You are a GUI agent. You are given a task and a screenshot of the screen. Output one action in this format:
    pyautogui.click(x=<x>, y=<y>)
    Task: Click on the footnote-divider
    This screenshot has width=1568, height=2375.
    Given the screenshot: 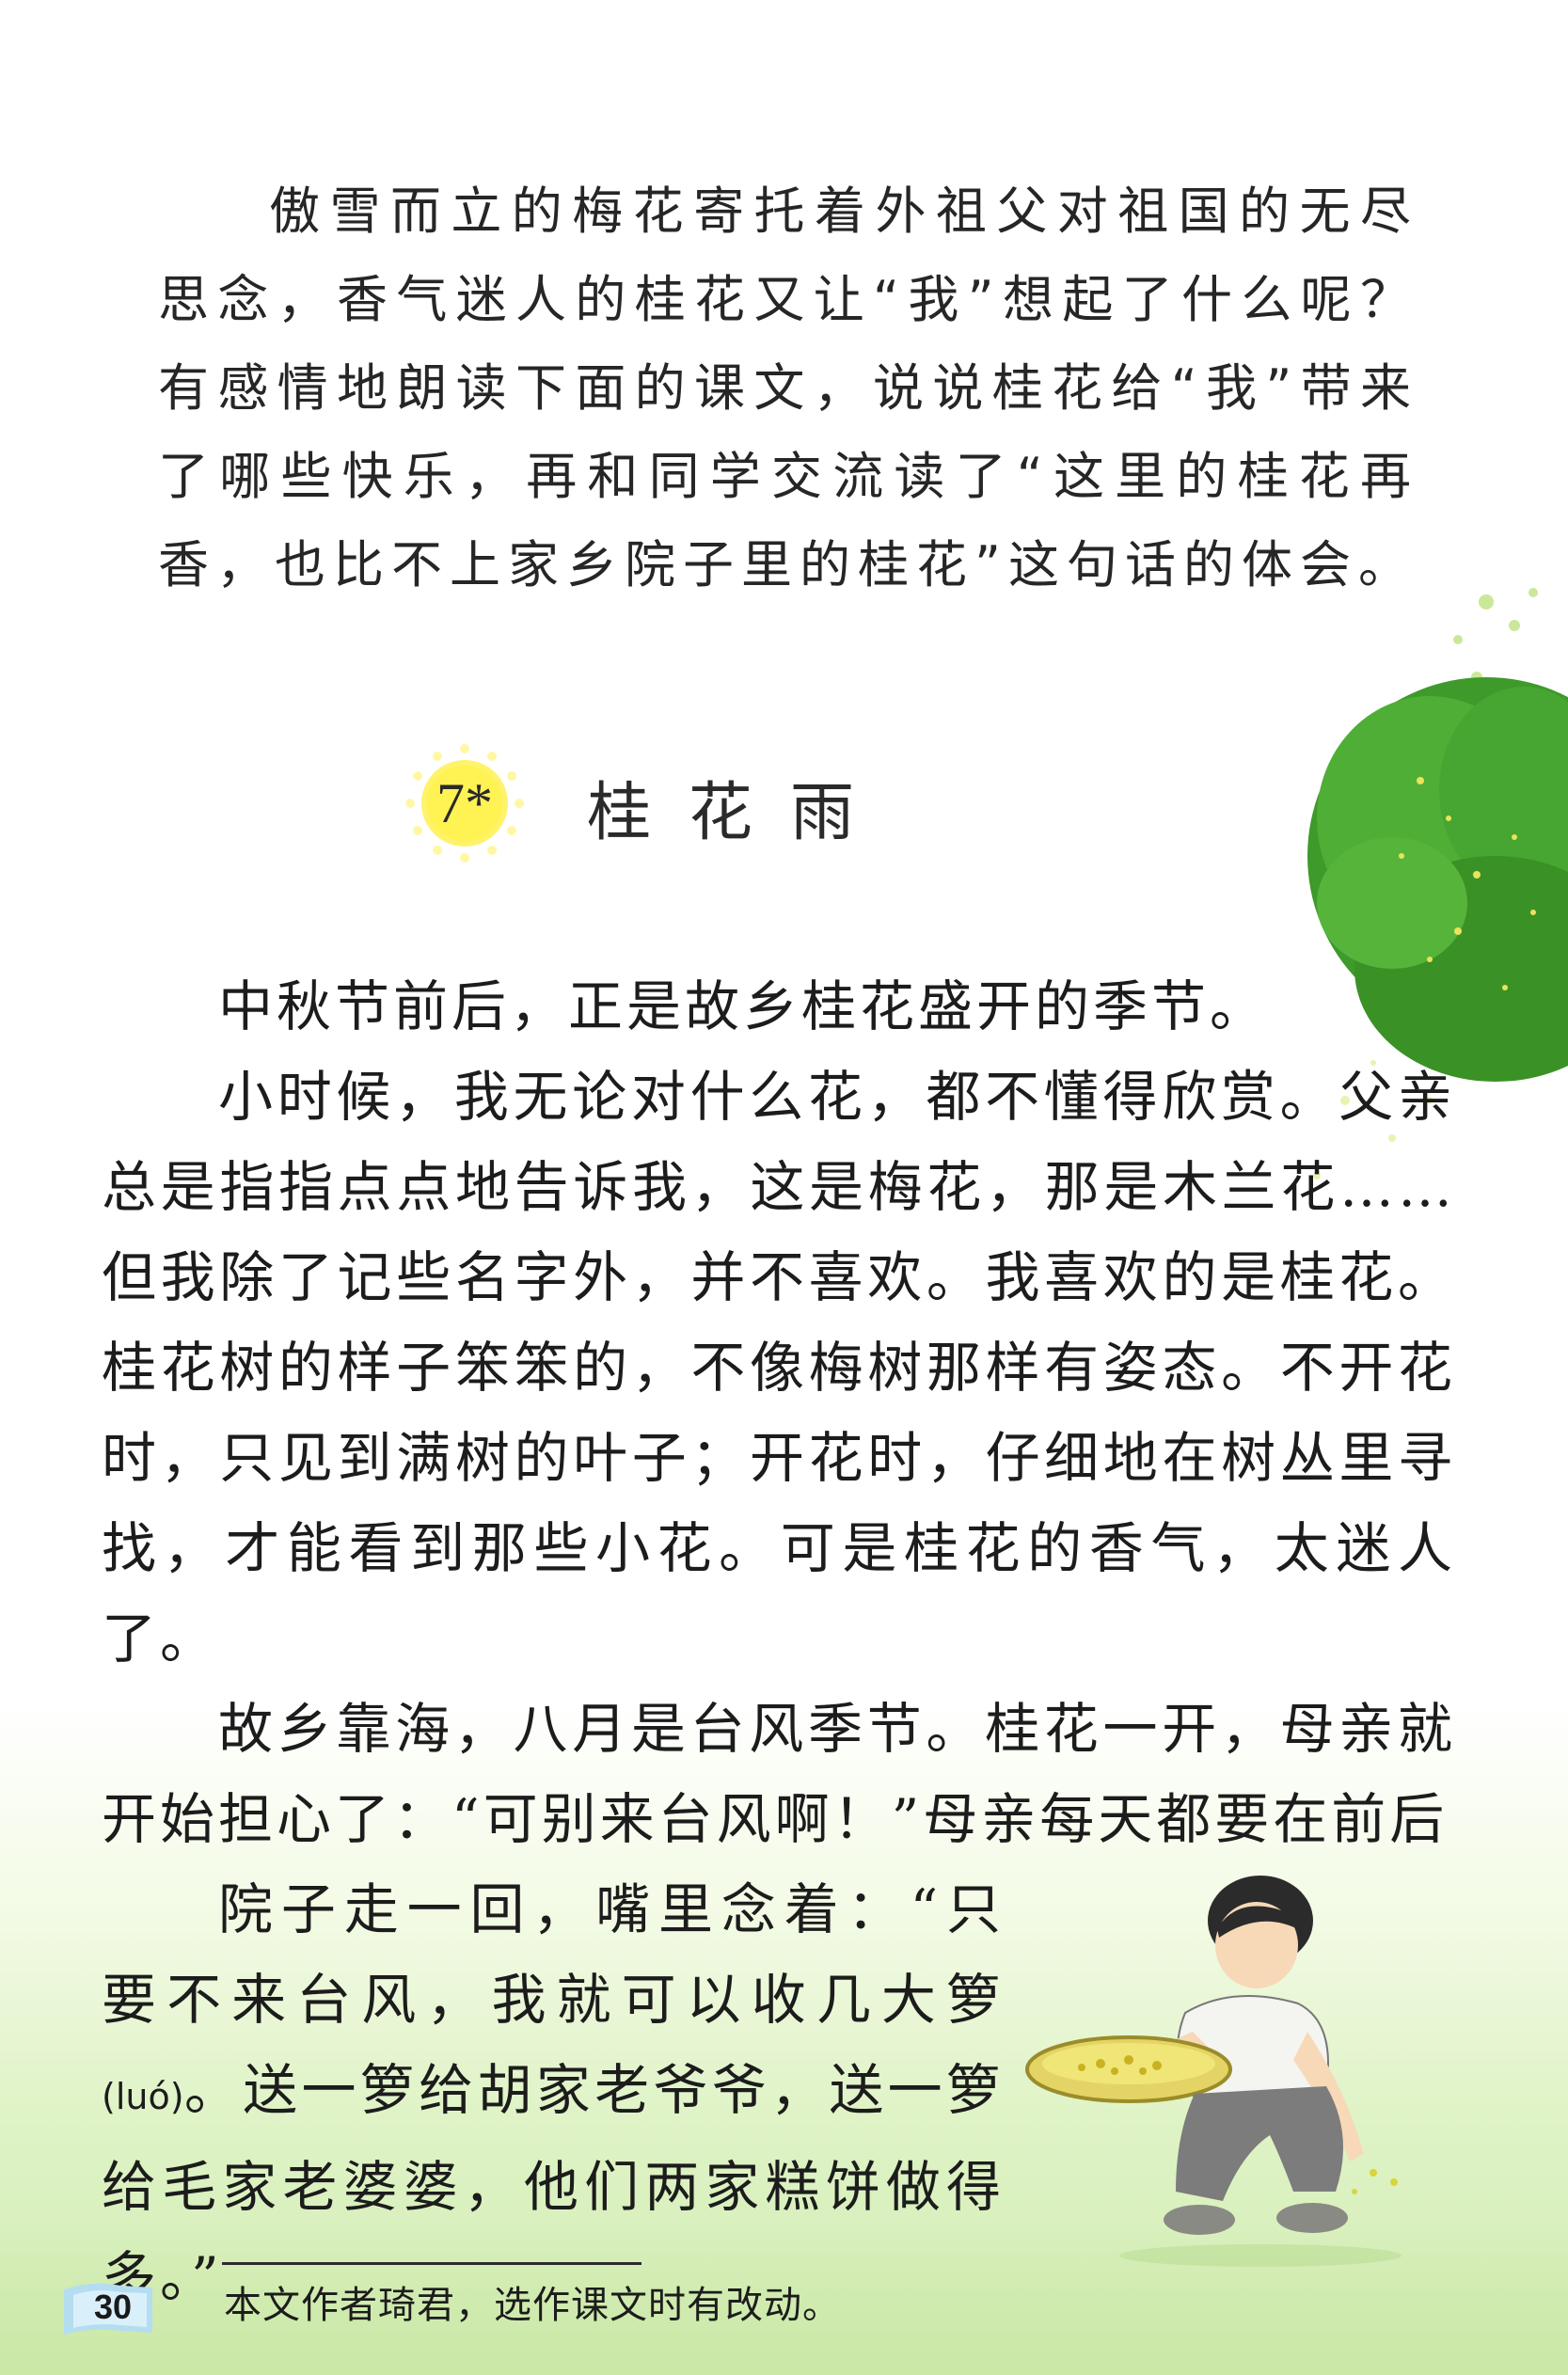 What is the action you would take?
    pyautogui.click(x=431, y=2263)
    